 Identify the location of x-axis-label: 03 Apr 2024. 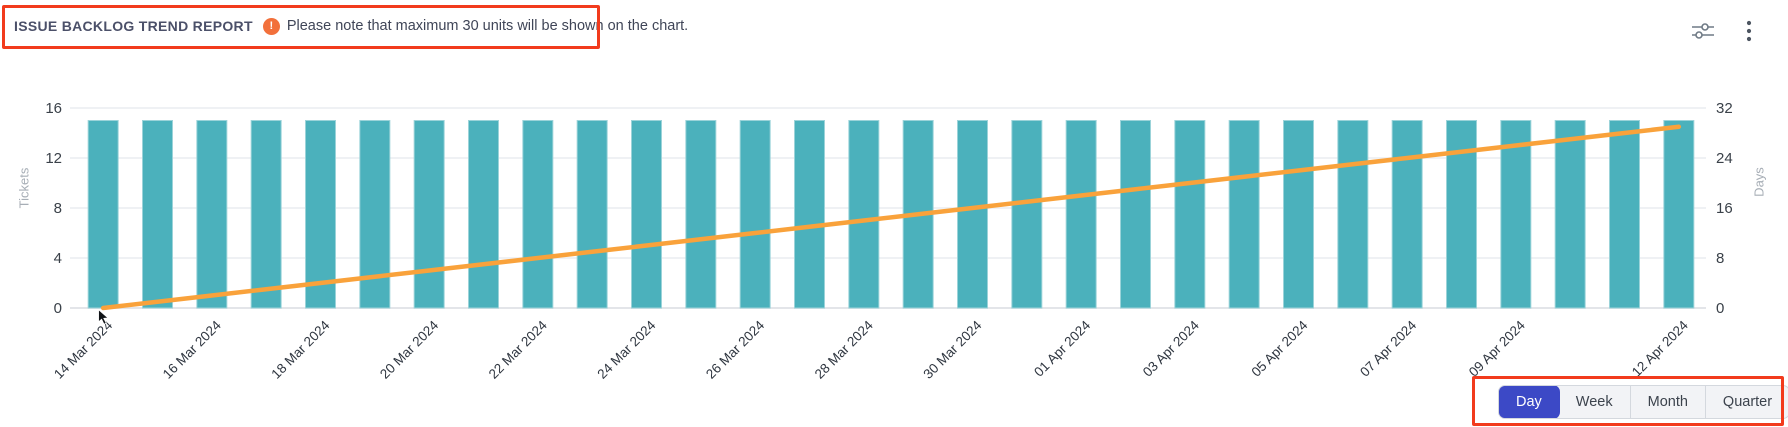
(1171, 348).